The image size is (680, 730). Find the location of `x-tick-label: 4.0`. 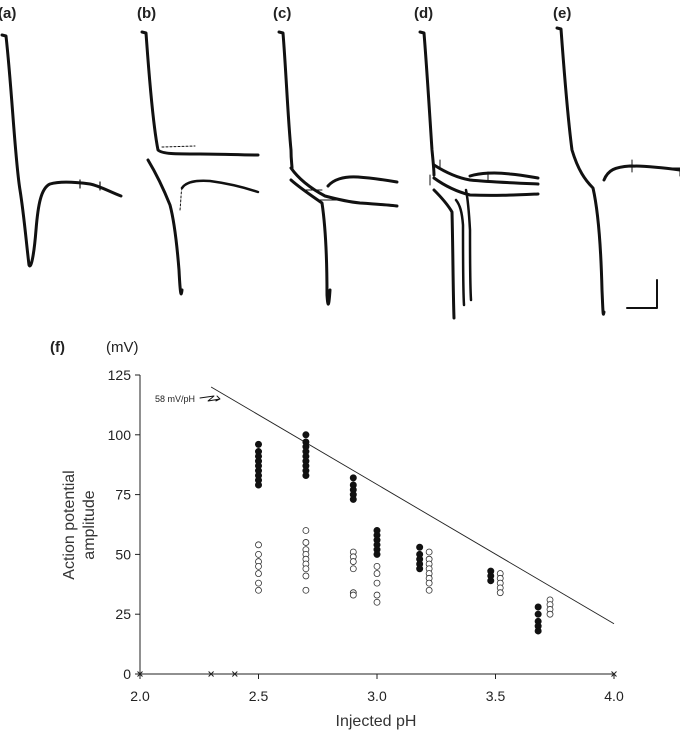

x-tick-label: 4.0 is located at coordinates (614, 696).